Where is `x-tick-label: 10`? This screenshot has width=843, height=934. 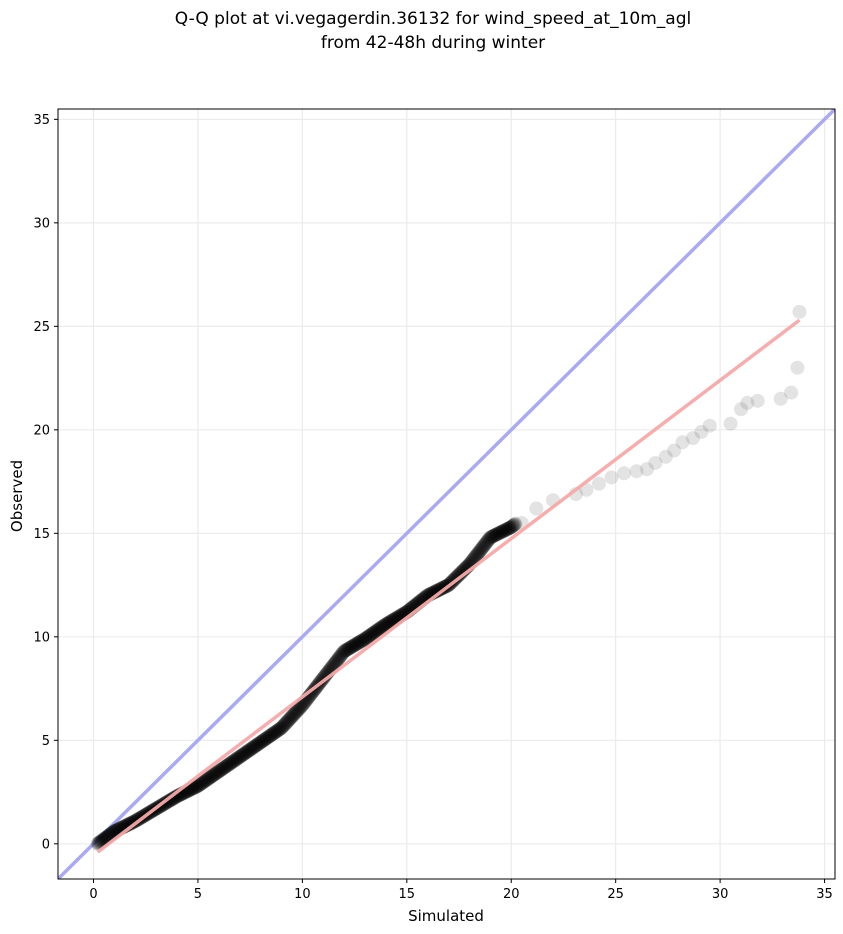 x-tick-label: 10 is located at coordinates (302, 894).